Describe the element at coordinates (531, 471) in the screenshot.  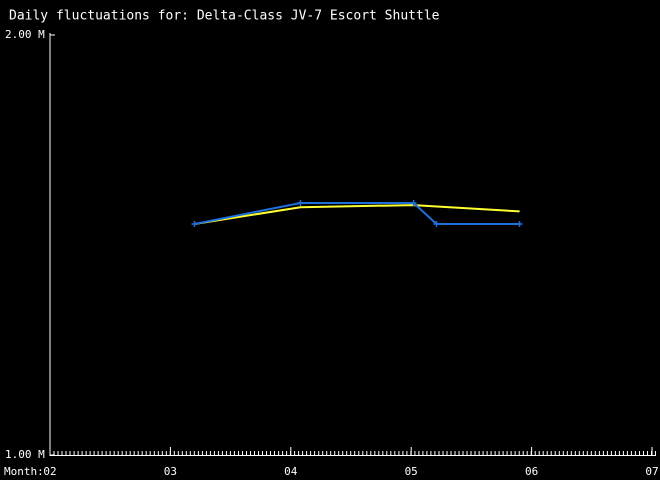
I see `x-tick-label: 06` at that location.